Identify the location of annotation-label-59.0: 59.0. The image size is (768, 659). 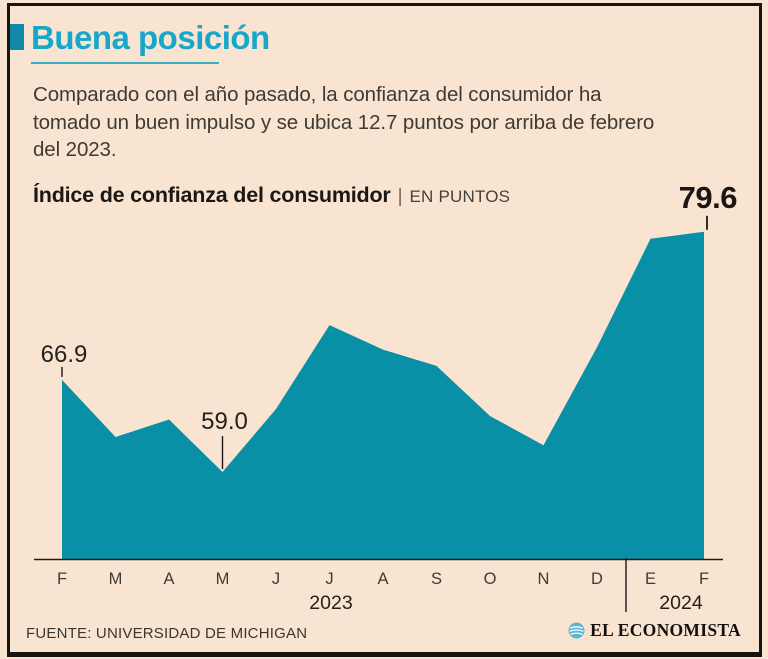
(224, 421).